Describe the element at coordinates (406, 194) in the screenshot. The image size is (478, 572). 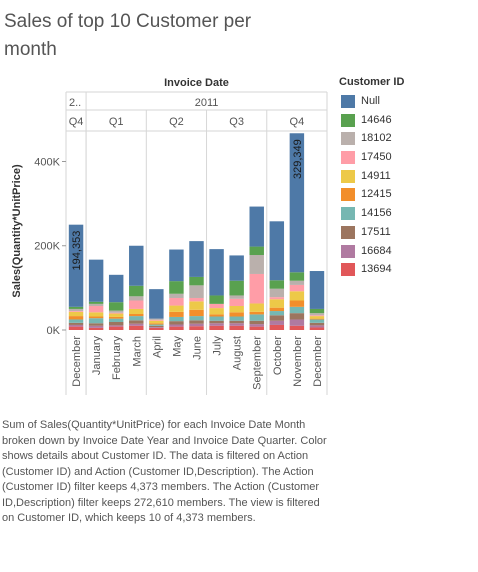
I see `legend-item: 12415` at that location.